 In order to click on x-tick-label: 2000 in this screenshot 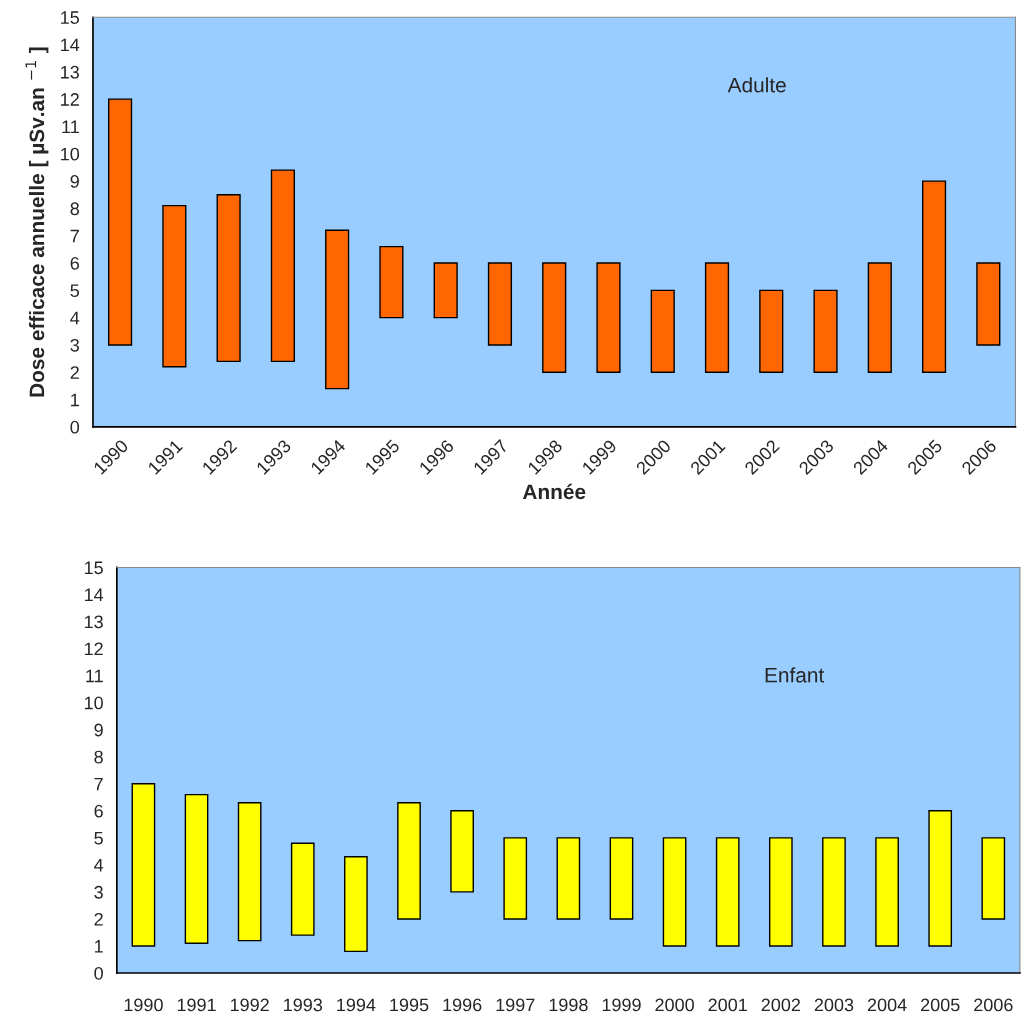, I will do `click(674, 1005)`.